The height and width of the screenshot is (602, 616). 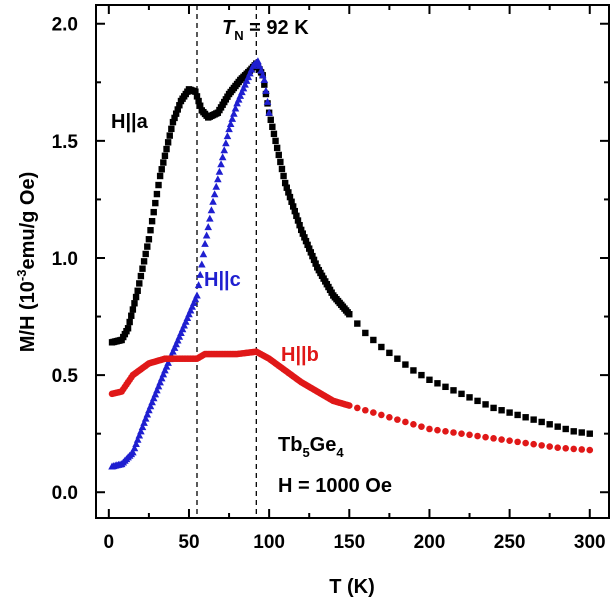 What do you see at coordinates (65, 259) in the screenshot?
I see `y-tick-label: 1.0` at bounding box center [65, 259].